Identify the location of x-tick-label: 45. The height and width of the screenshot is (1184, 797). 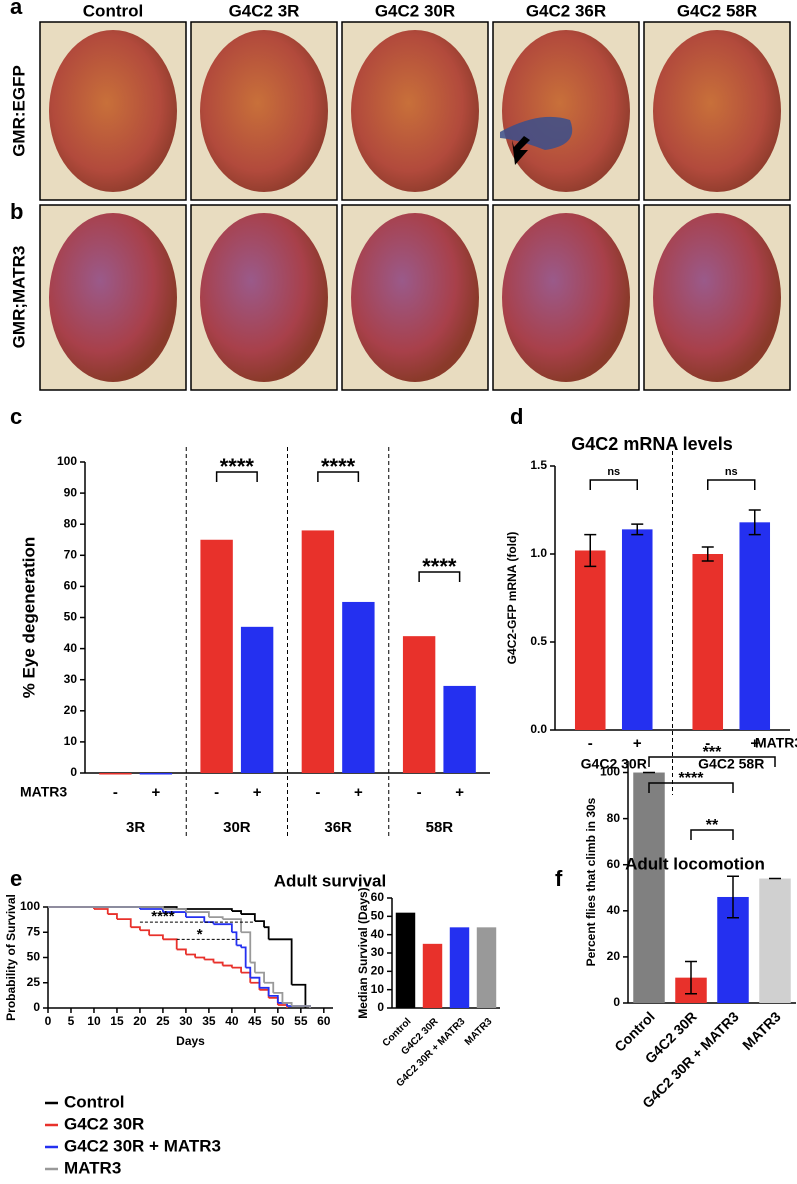
(255, 1021).